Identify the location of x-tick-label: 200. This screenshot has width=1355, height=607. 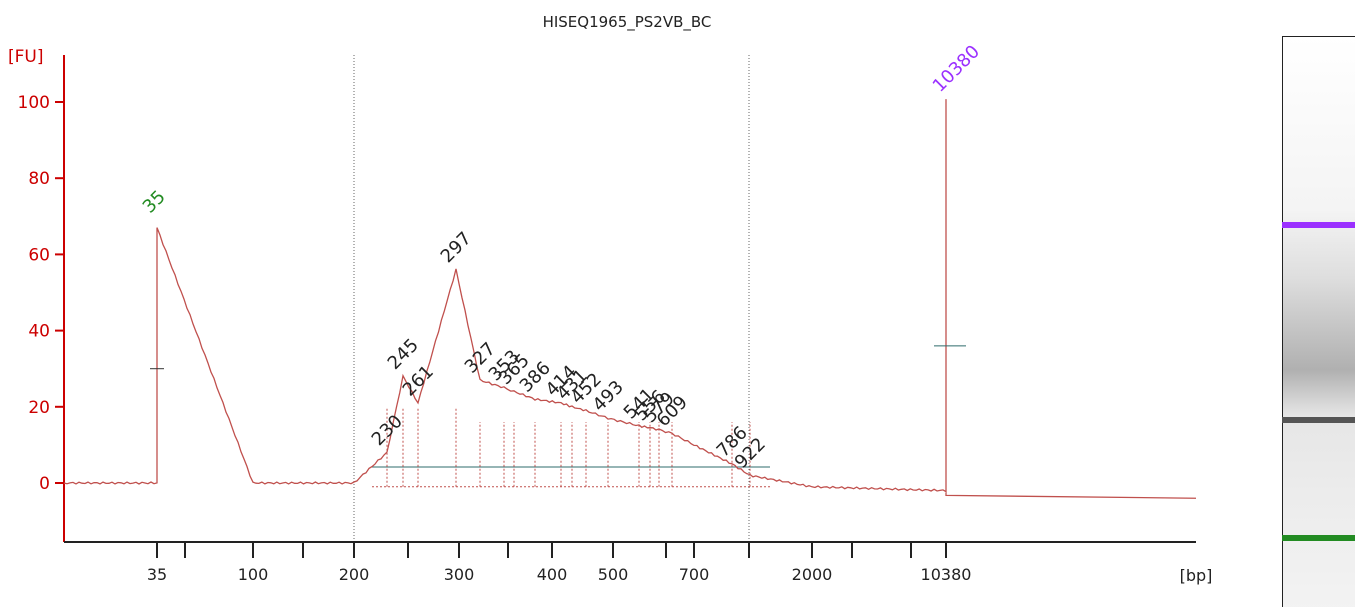
(354, 574).